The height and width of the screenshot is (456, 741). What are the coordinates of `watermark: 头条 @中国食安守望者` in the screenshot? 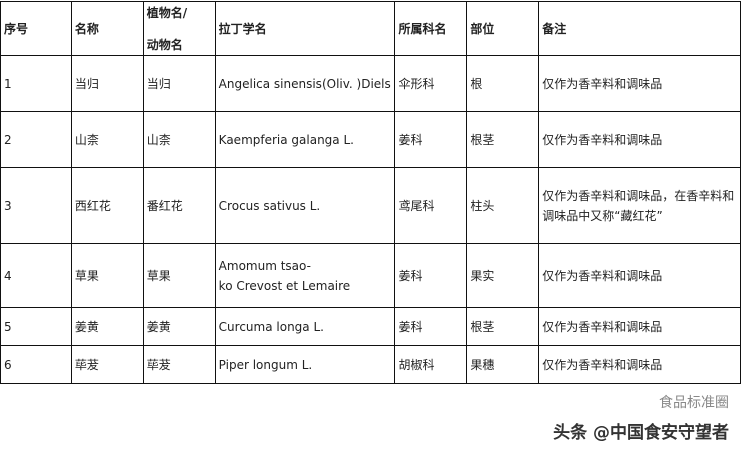 It's located at (641, 433).